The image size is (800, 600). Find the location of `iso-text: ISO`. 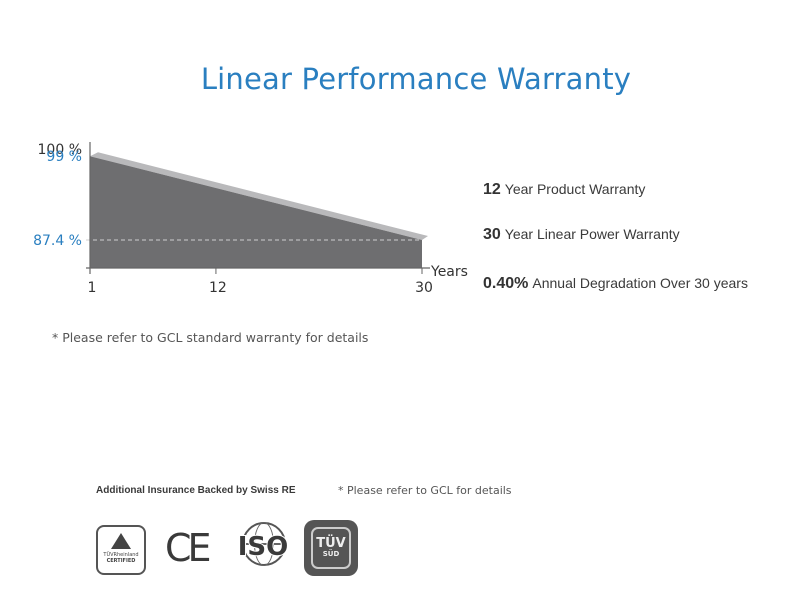

iso-text: ISO is located at coordinates (263, 547).